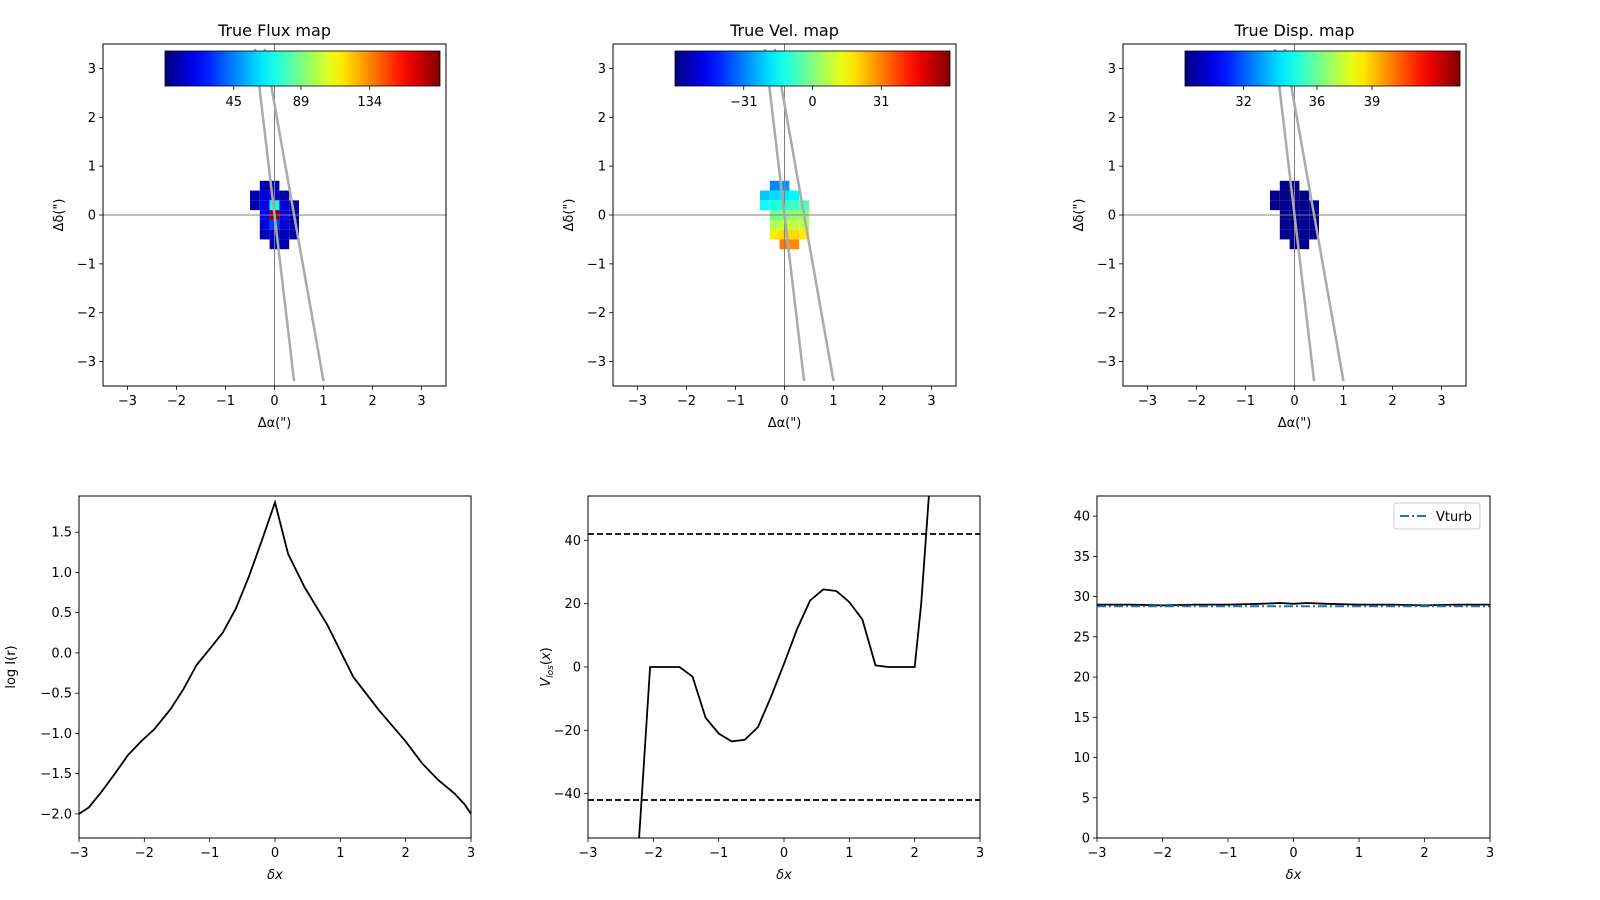 The height and width of the screenshot is (900, 1600). I want to click on legend-label: Vturb, so click(1454, 517).